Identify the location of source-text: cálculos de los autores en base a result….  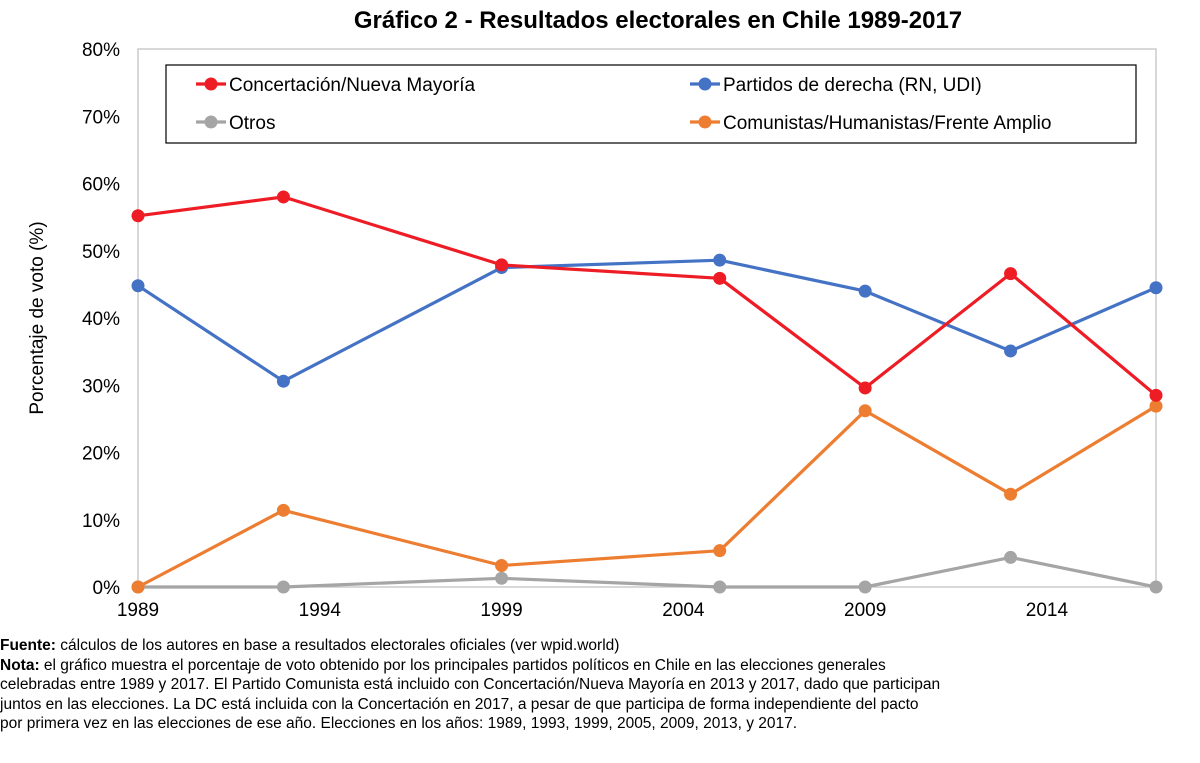
(337, 645).